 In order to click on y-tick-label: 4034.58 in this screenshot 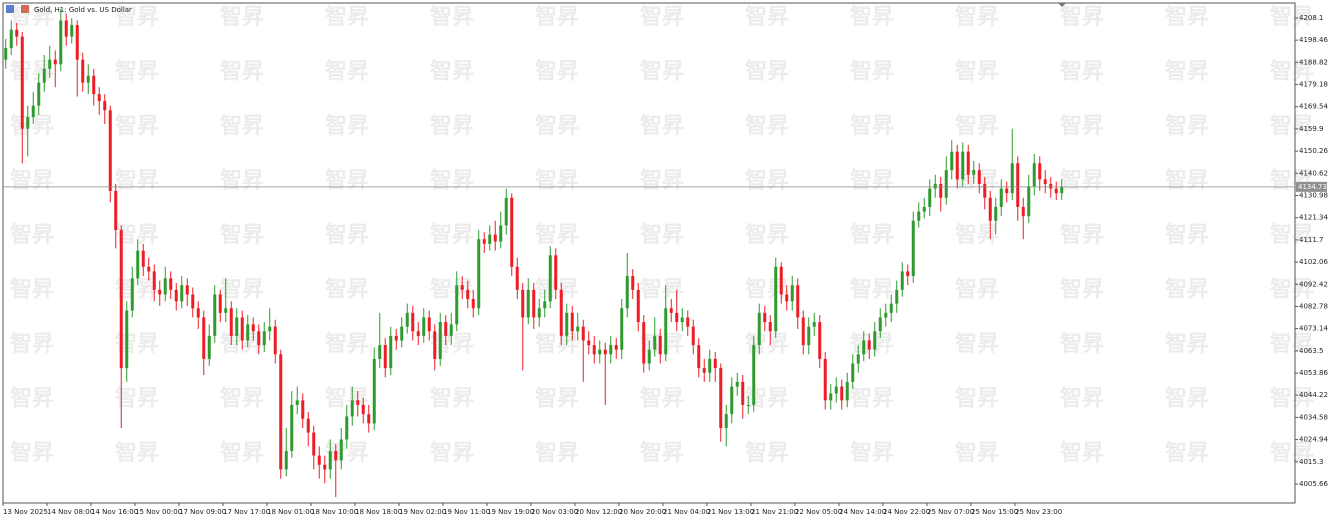, I will do `click(1313, 417)`.